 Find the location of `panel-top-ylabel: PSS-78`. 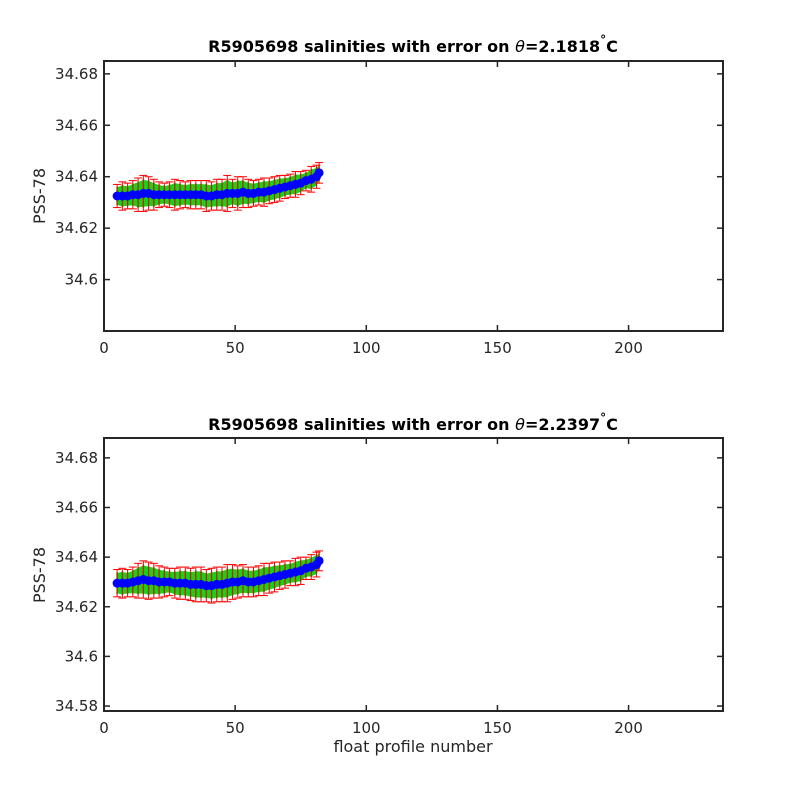

panel-top-ylabel: PSS-78 is located at coordinates (39, 196).